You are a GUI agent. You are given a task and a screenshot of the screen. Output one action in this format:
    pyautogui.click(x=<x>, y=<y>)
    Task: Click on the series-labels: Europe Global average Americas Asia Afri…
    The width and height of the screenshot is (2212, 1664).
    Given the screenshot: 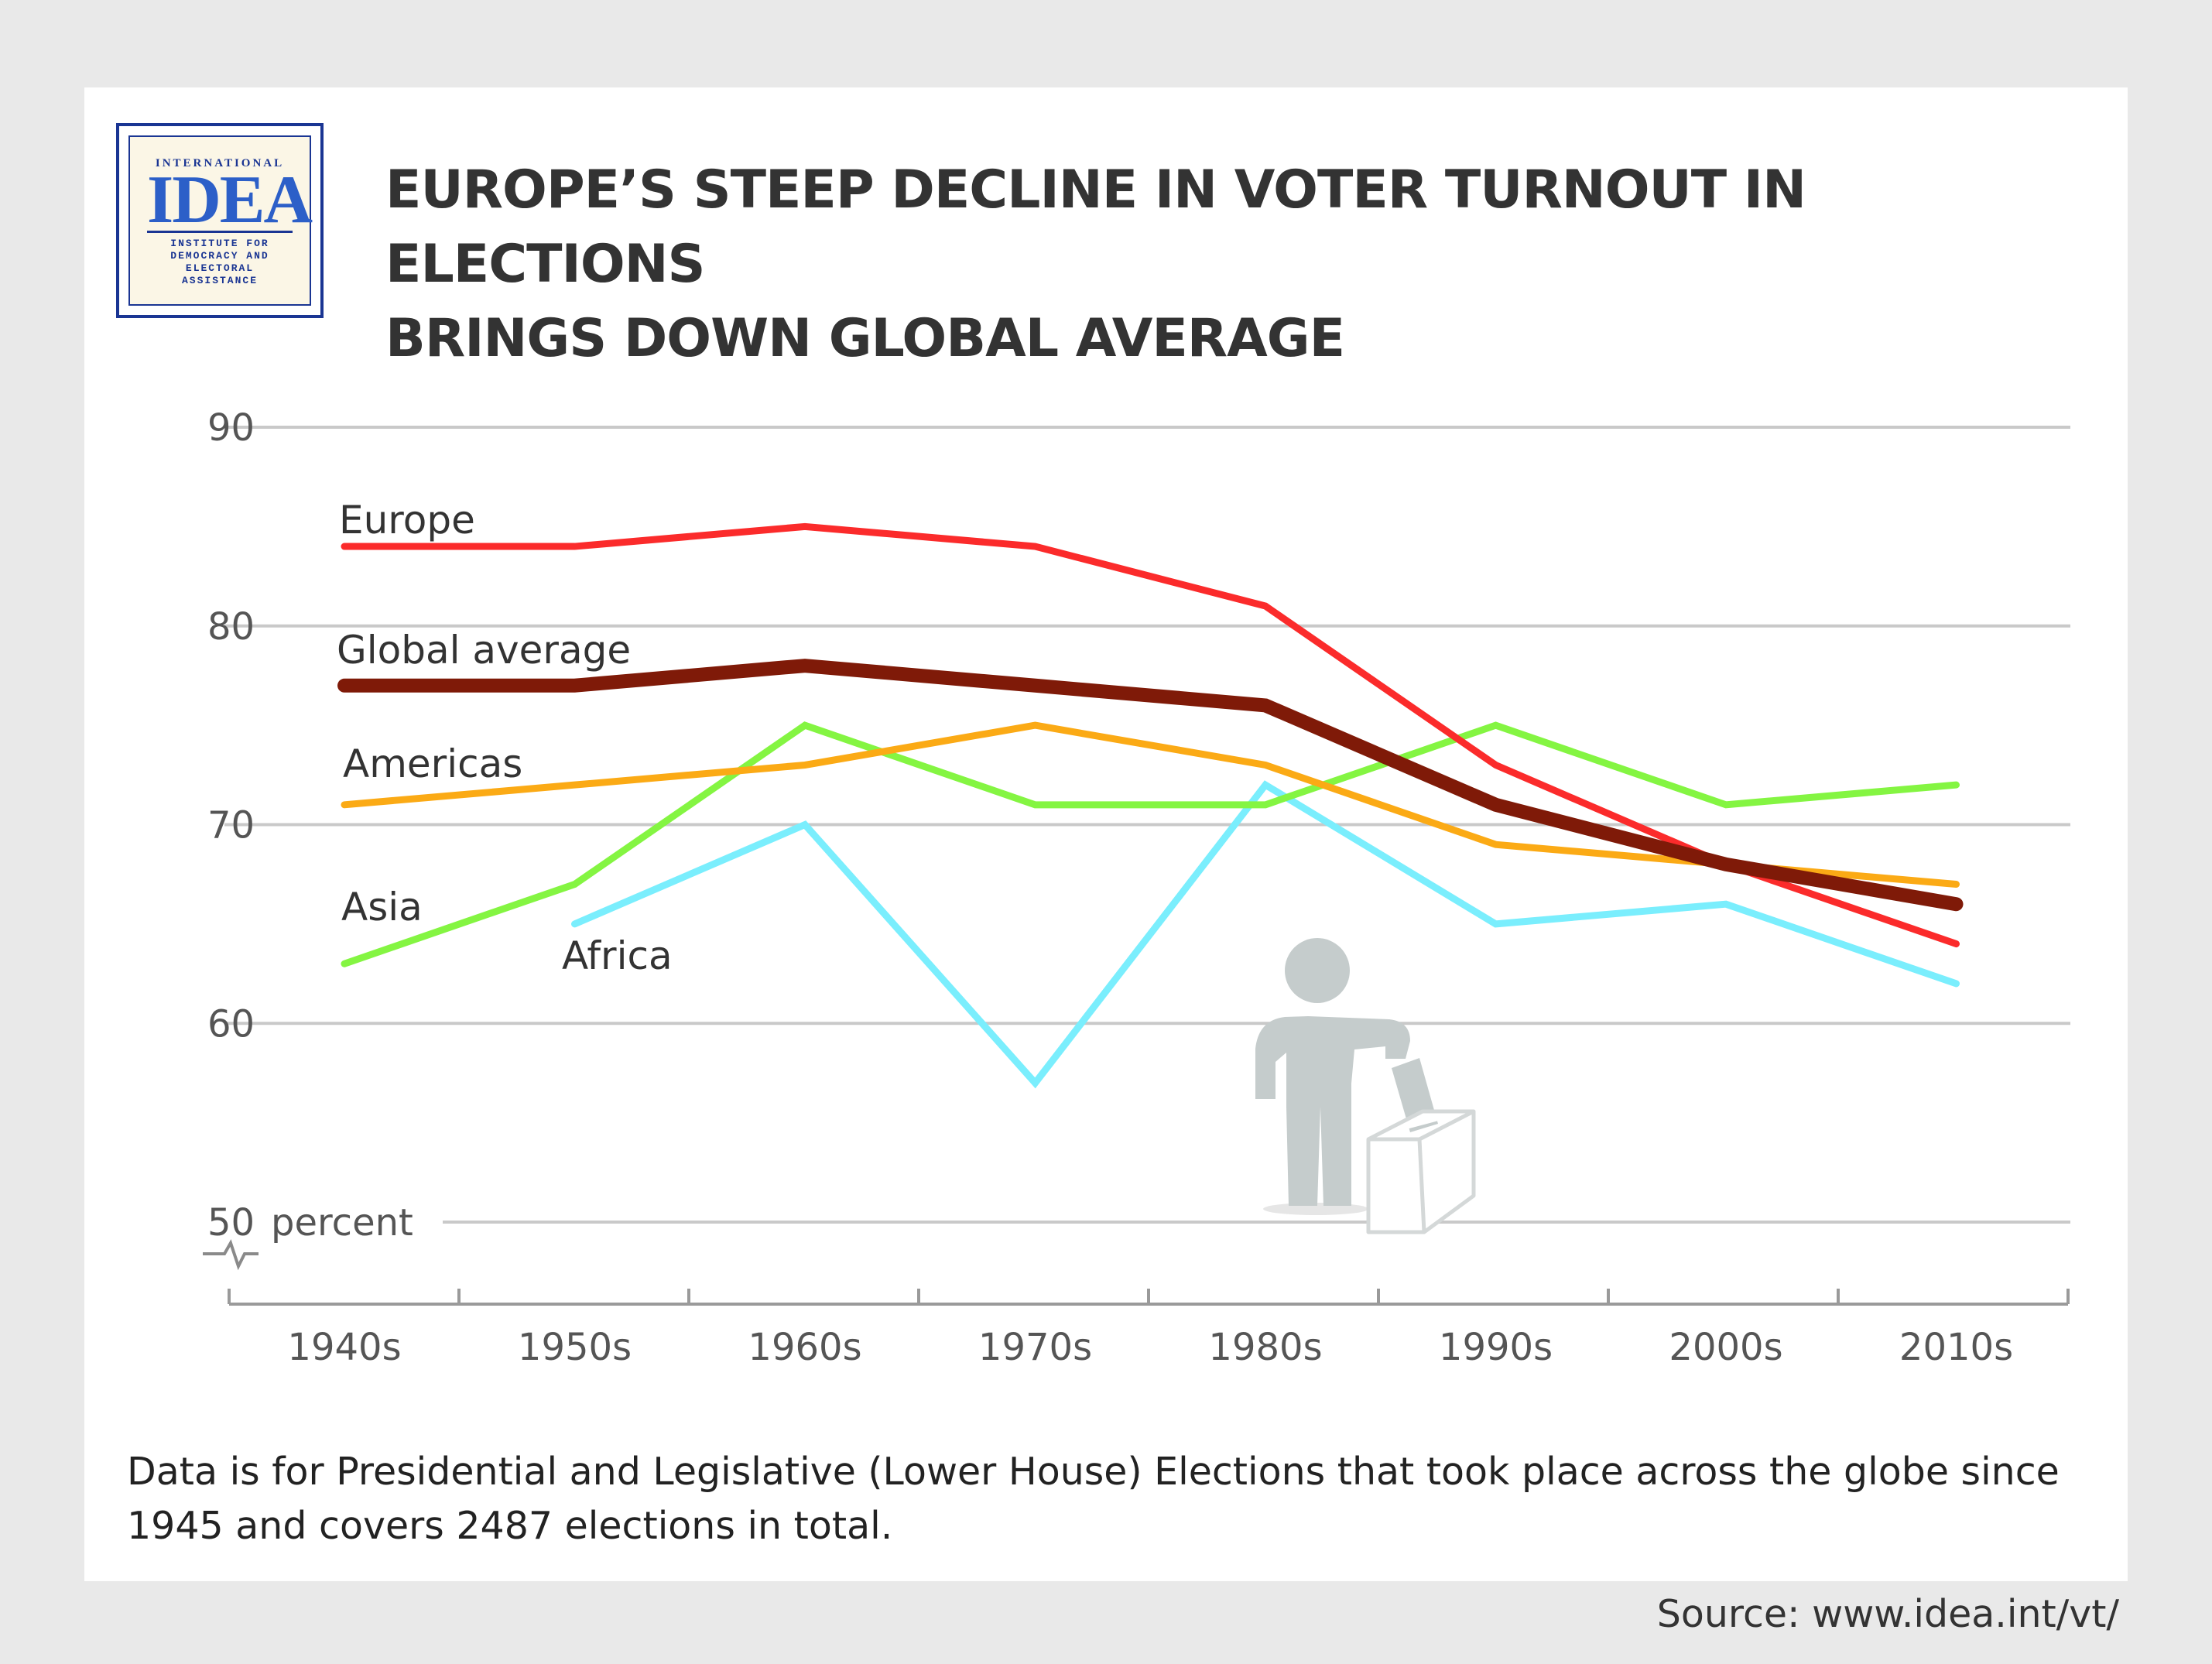 What is the action you would take?
    pyautogui.click(x=505, y=738)
    